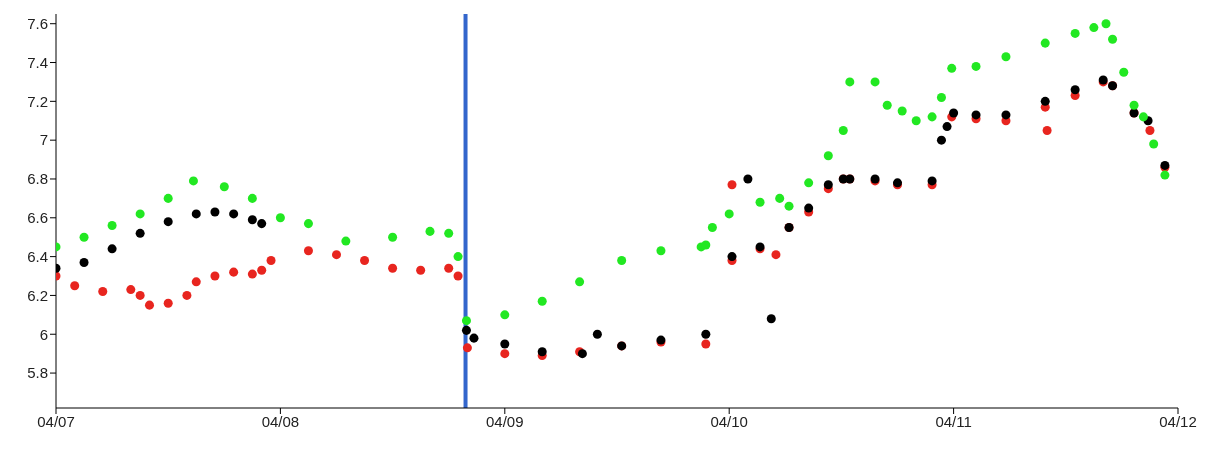  Describe the element at coordinates (37, 373) in the screenshot. I see `y-tick-label: 5.8` at that location.